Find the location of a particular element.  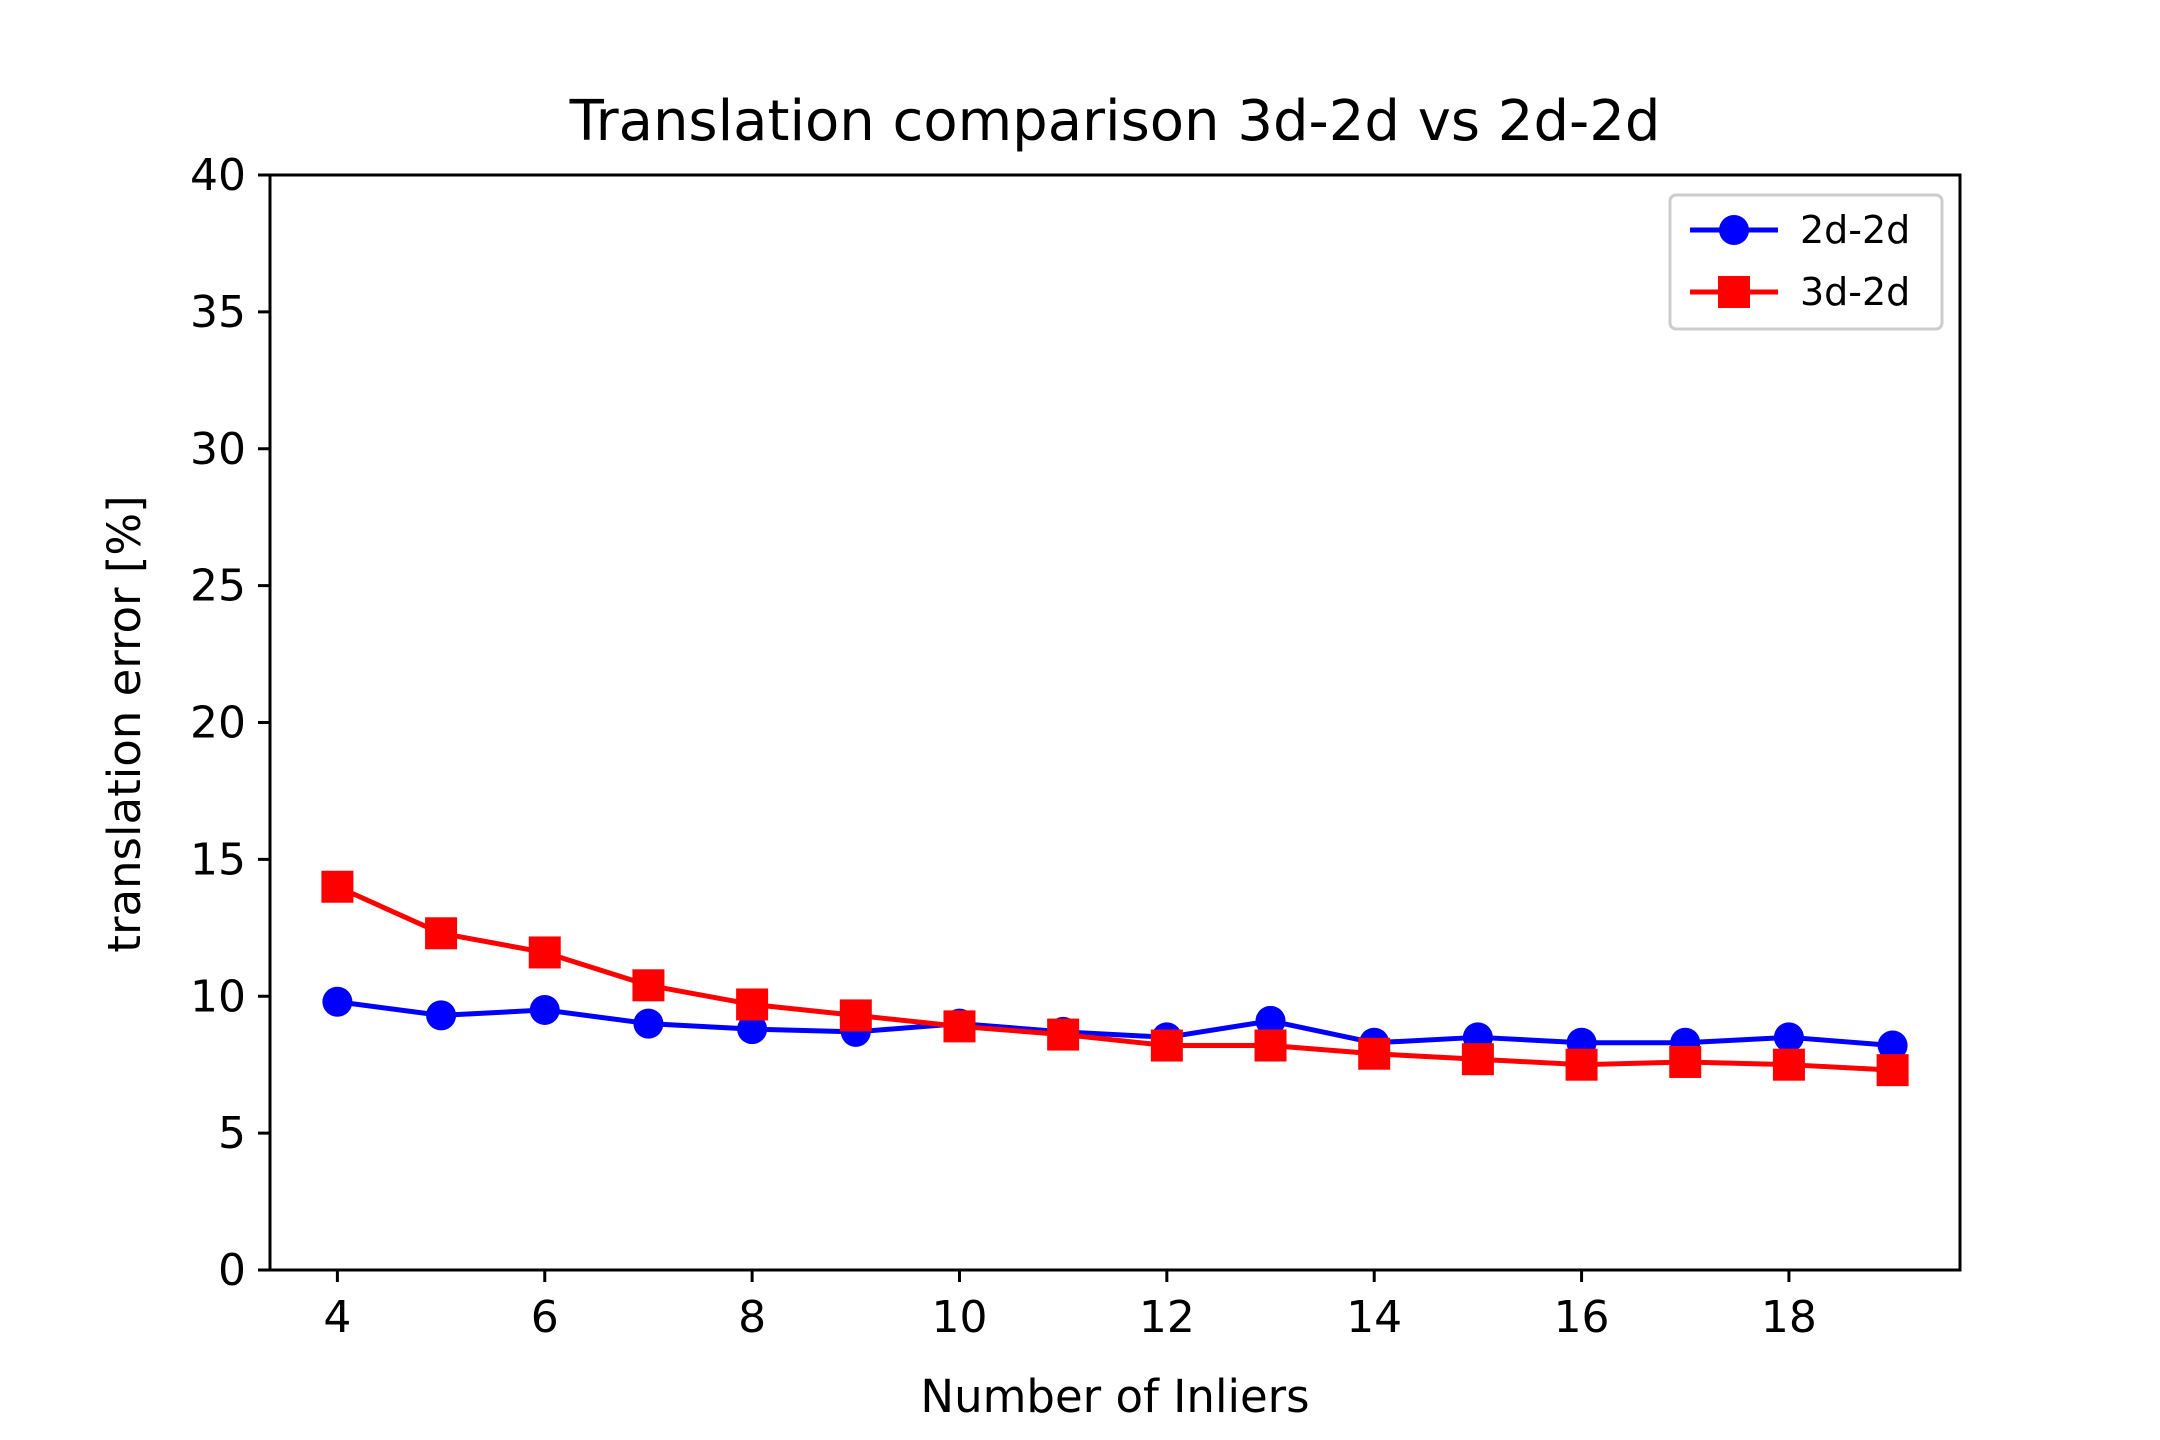

chart-title: Translation comparison 3d-2d vs 2d-2d is located at coordinates (1115, 121).